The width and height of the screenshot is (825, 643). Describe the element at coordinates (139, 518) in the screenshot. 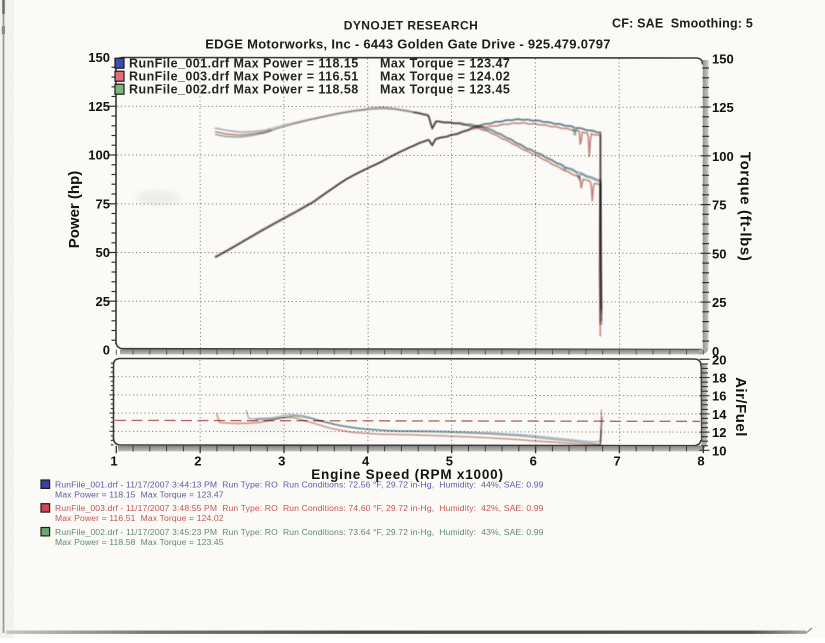

I see `svg-text:Max Power = 116.51 Max Torque: Max Power = 116.51 Max Torque = 124.02` at that location.